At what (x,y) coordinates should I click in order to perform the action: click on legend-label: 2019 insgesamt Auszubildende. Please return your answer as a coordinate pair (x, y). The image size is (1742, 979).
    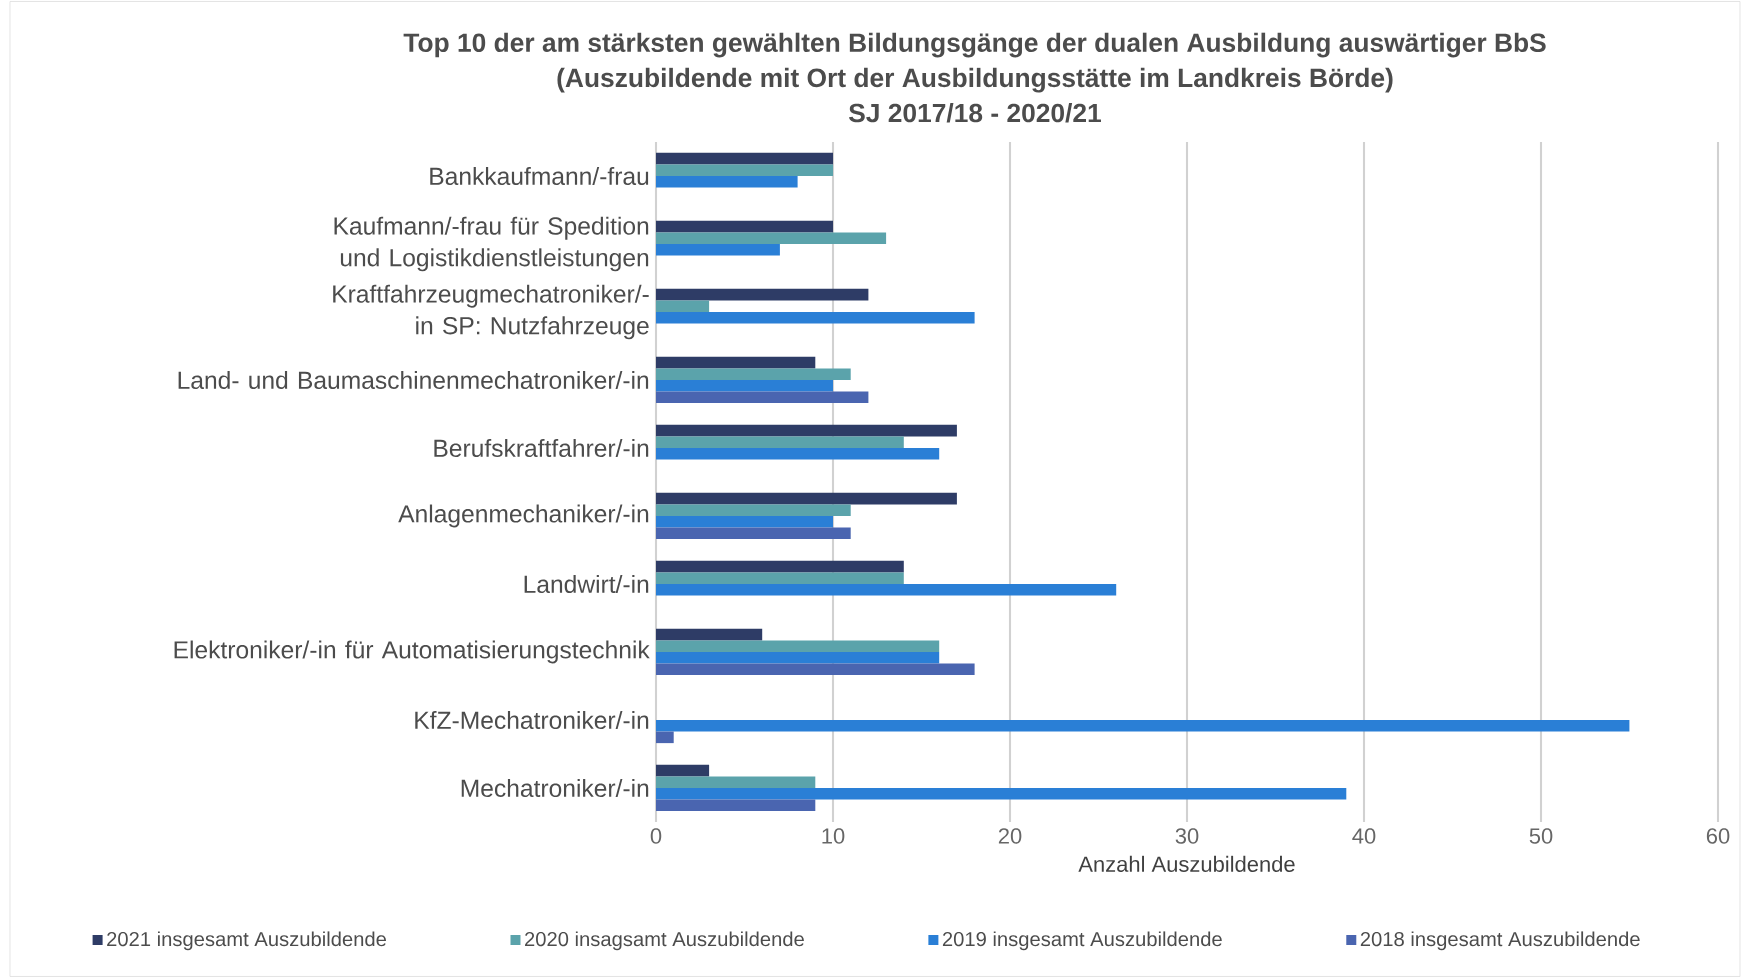
    Looking at the image, I should click on (1082, 941).